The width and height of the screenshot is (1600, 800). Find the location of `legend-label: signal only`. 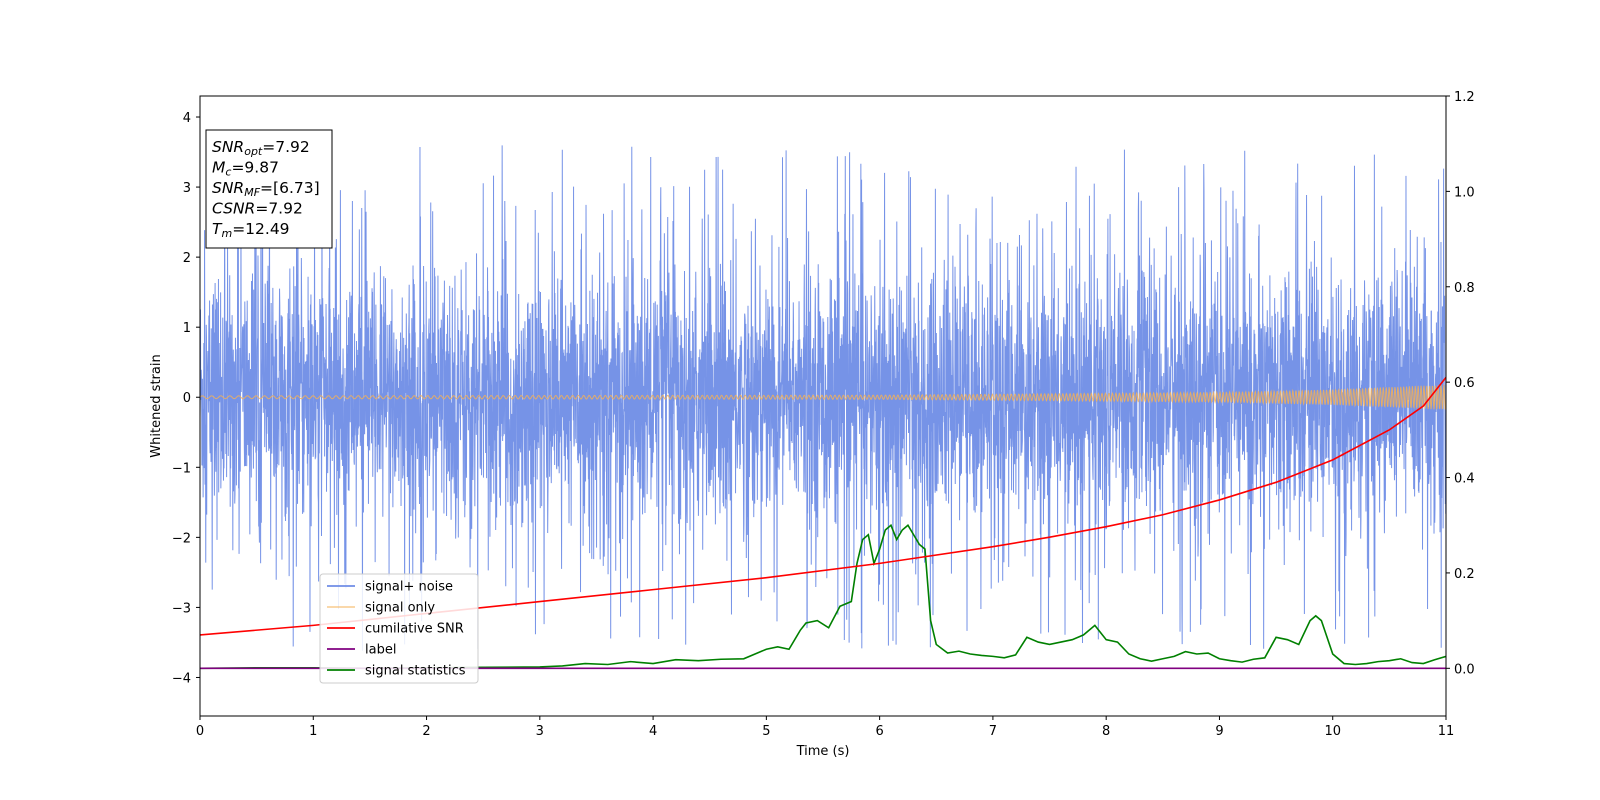

legend-label: signal only is located at coordinates (400, 608).